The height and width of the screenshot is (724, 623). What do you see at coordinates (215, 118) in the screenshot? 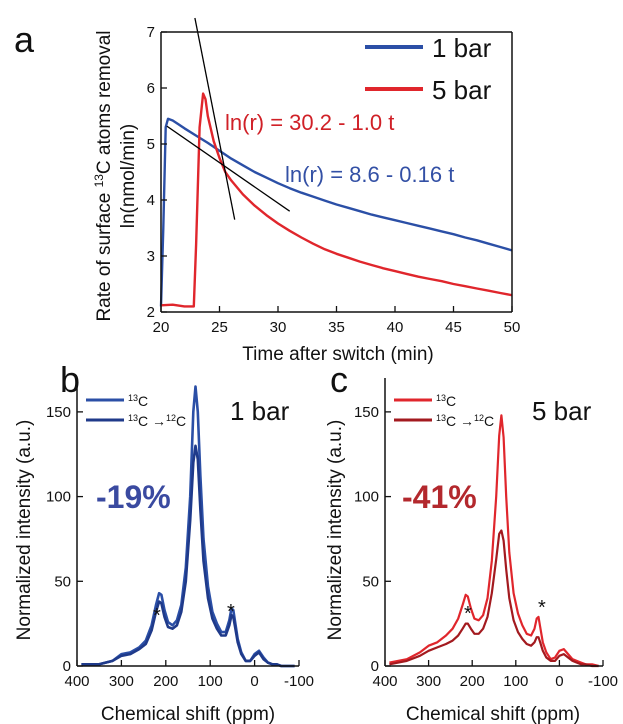
I see `series-line-fit-5-bar` at bounding box center [215, 118].